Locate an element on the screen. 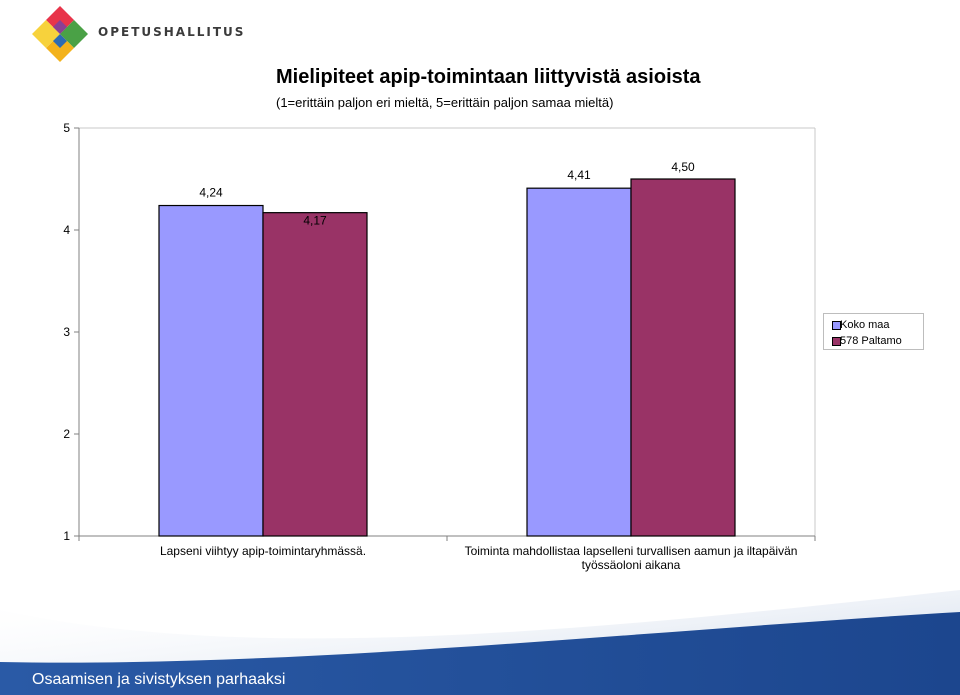 Image resolution: width=960 pixels, height=695 pixels. y-tick-label: 4 is located at coordinates (66, 230).